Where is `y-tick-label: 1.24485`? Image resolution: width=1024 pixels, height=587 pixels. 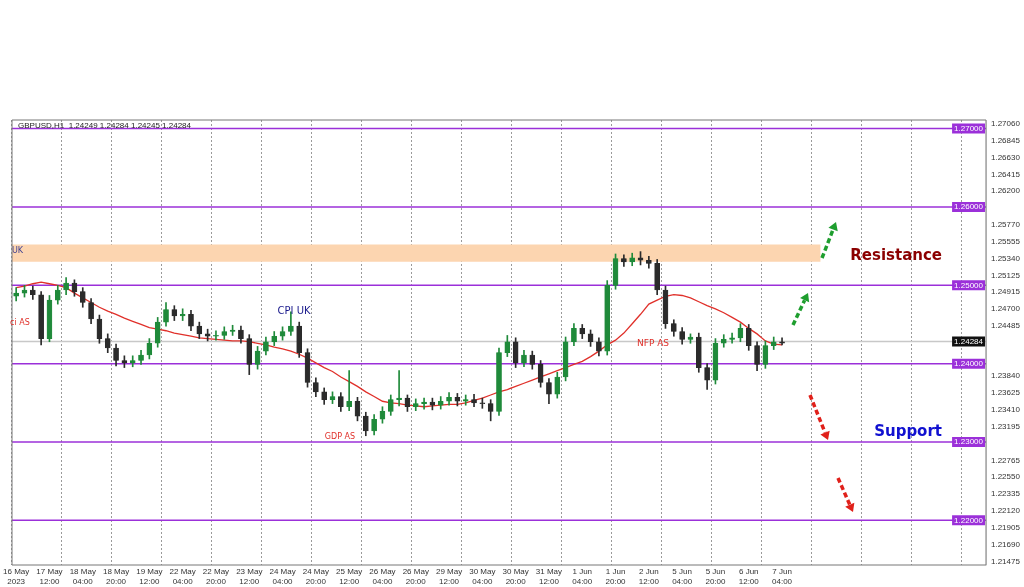
y-tick-label: 1.24485 is located at coordinates (1006, 325).